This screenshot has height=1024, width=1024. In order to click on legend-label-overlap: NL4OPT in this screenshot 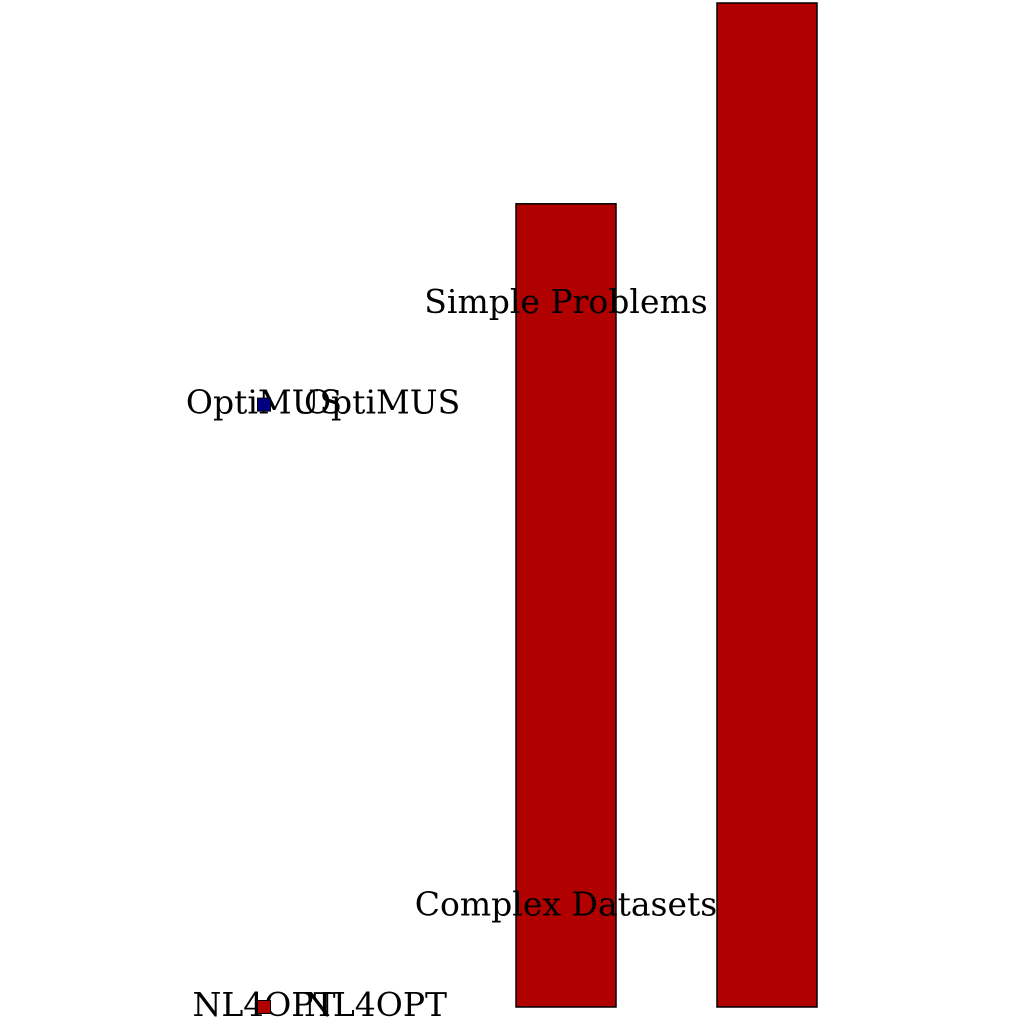, I will do `click(375, 1004)`.